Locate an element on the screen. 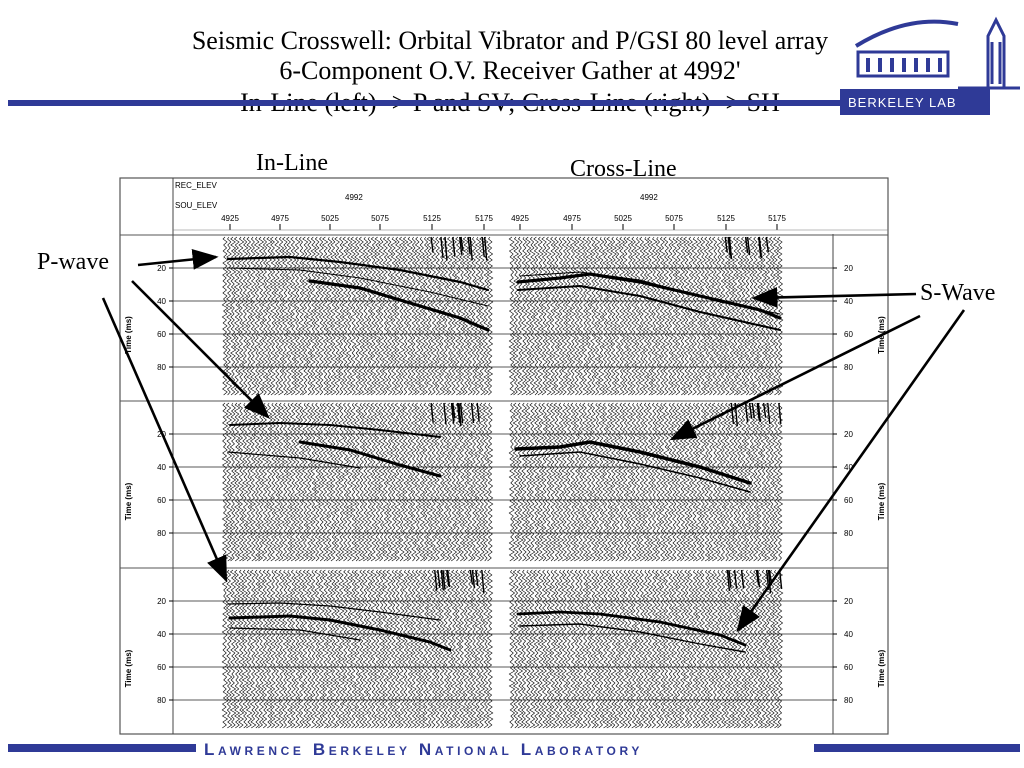 This screenshot has height=768, width=1024. footer-text: Lawrence Berkeley National Laboratory is located at coordinates (423, 749).